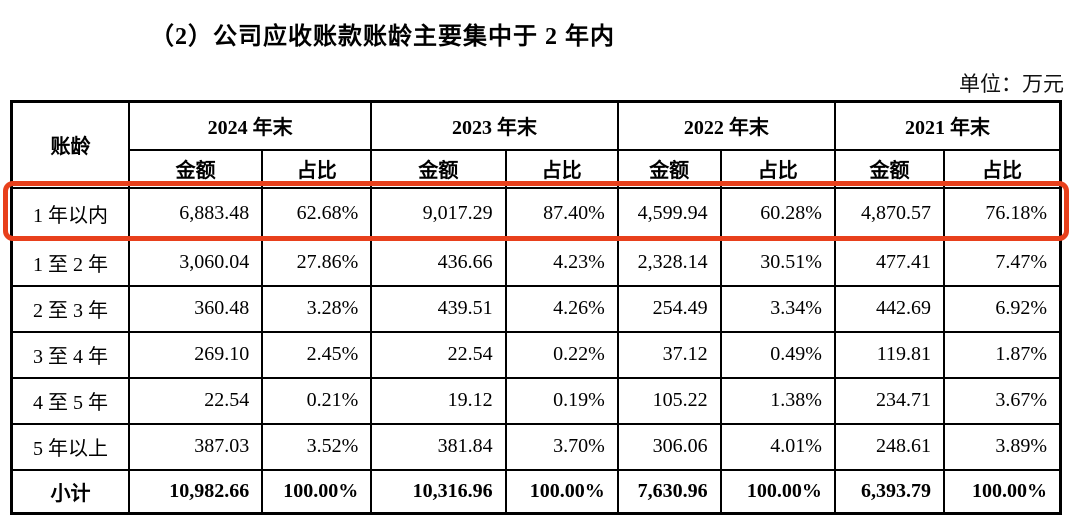 This screenshot has height=516, width=1080. I want to click on table-cell: 3.67%, so click(1002, 400).